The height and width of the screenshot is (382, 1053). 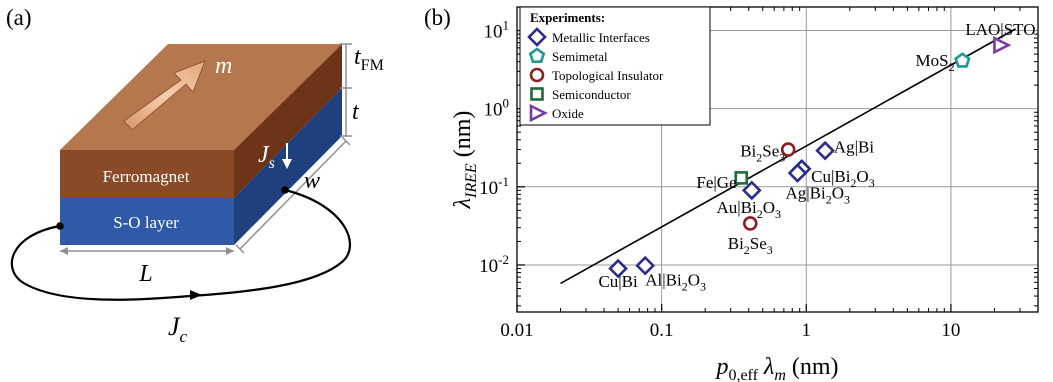 What do you see at coordinates (716, 182) in the screenshot?
I see `data-point-label: Fe|Ge` at bounding box center [716, 182].